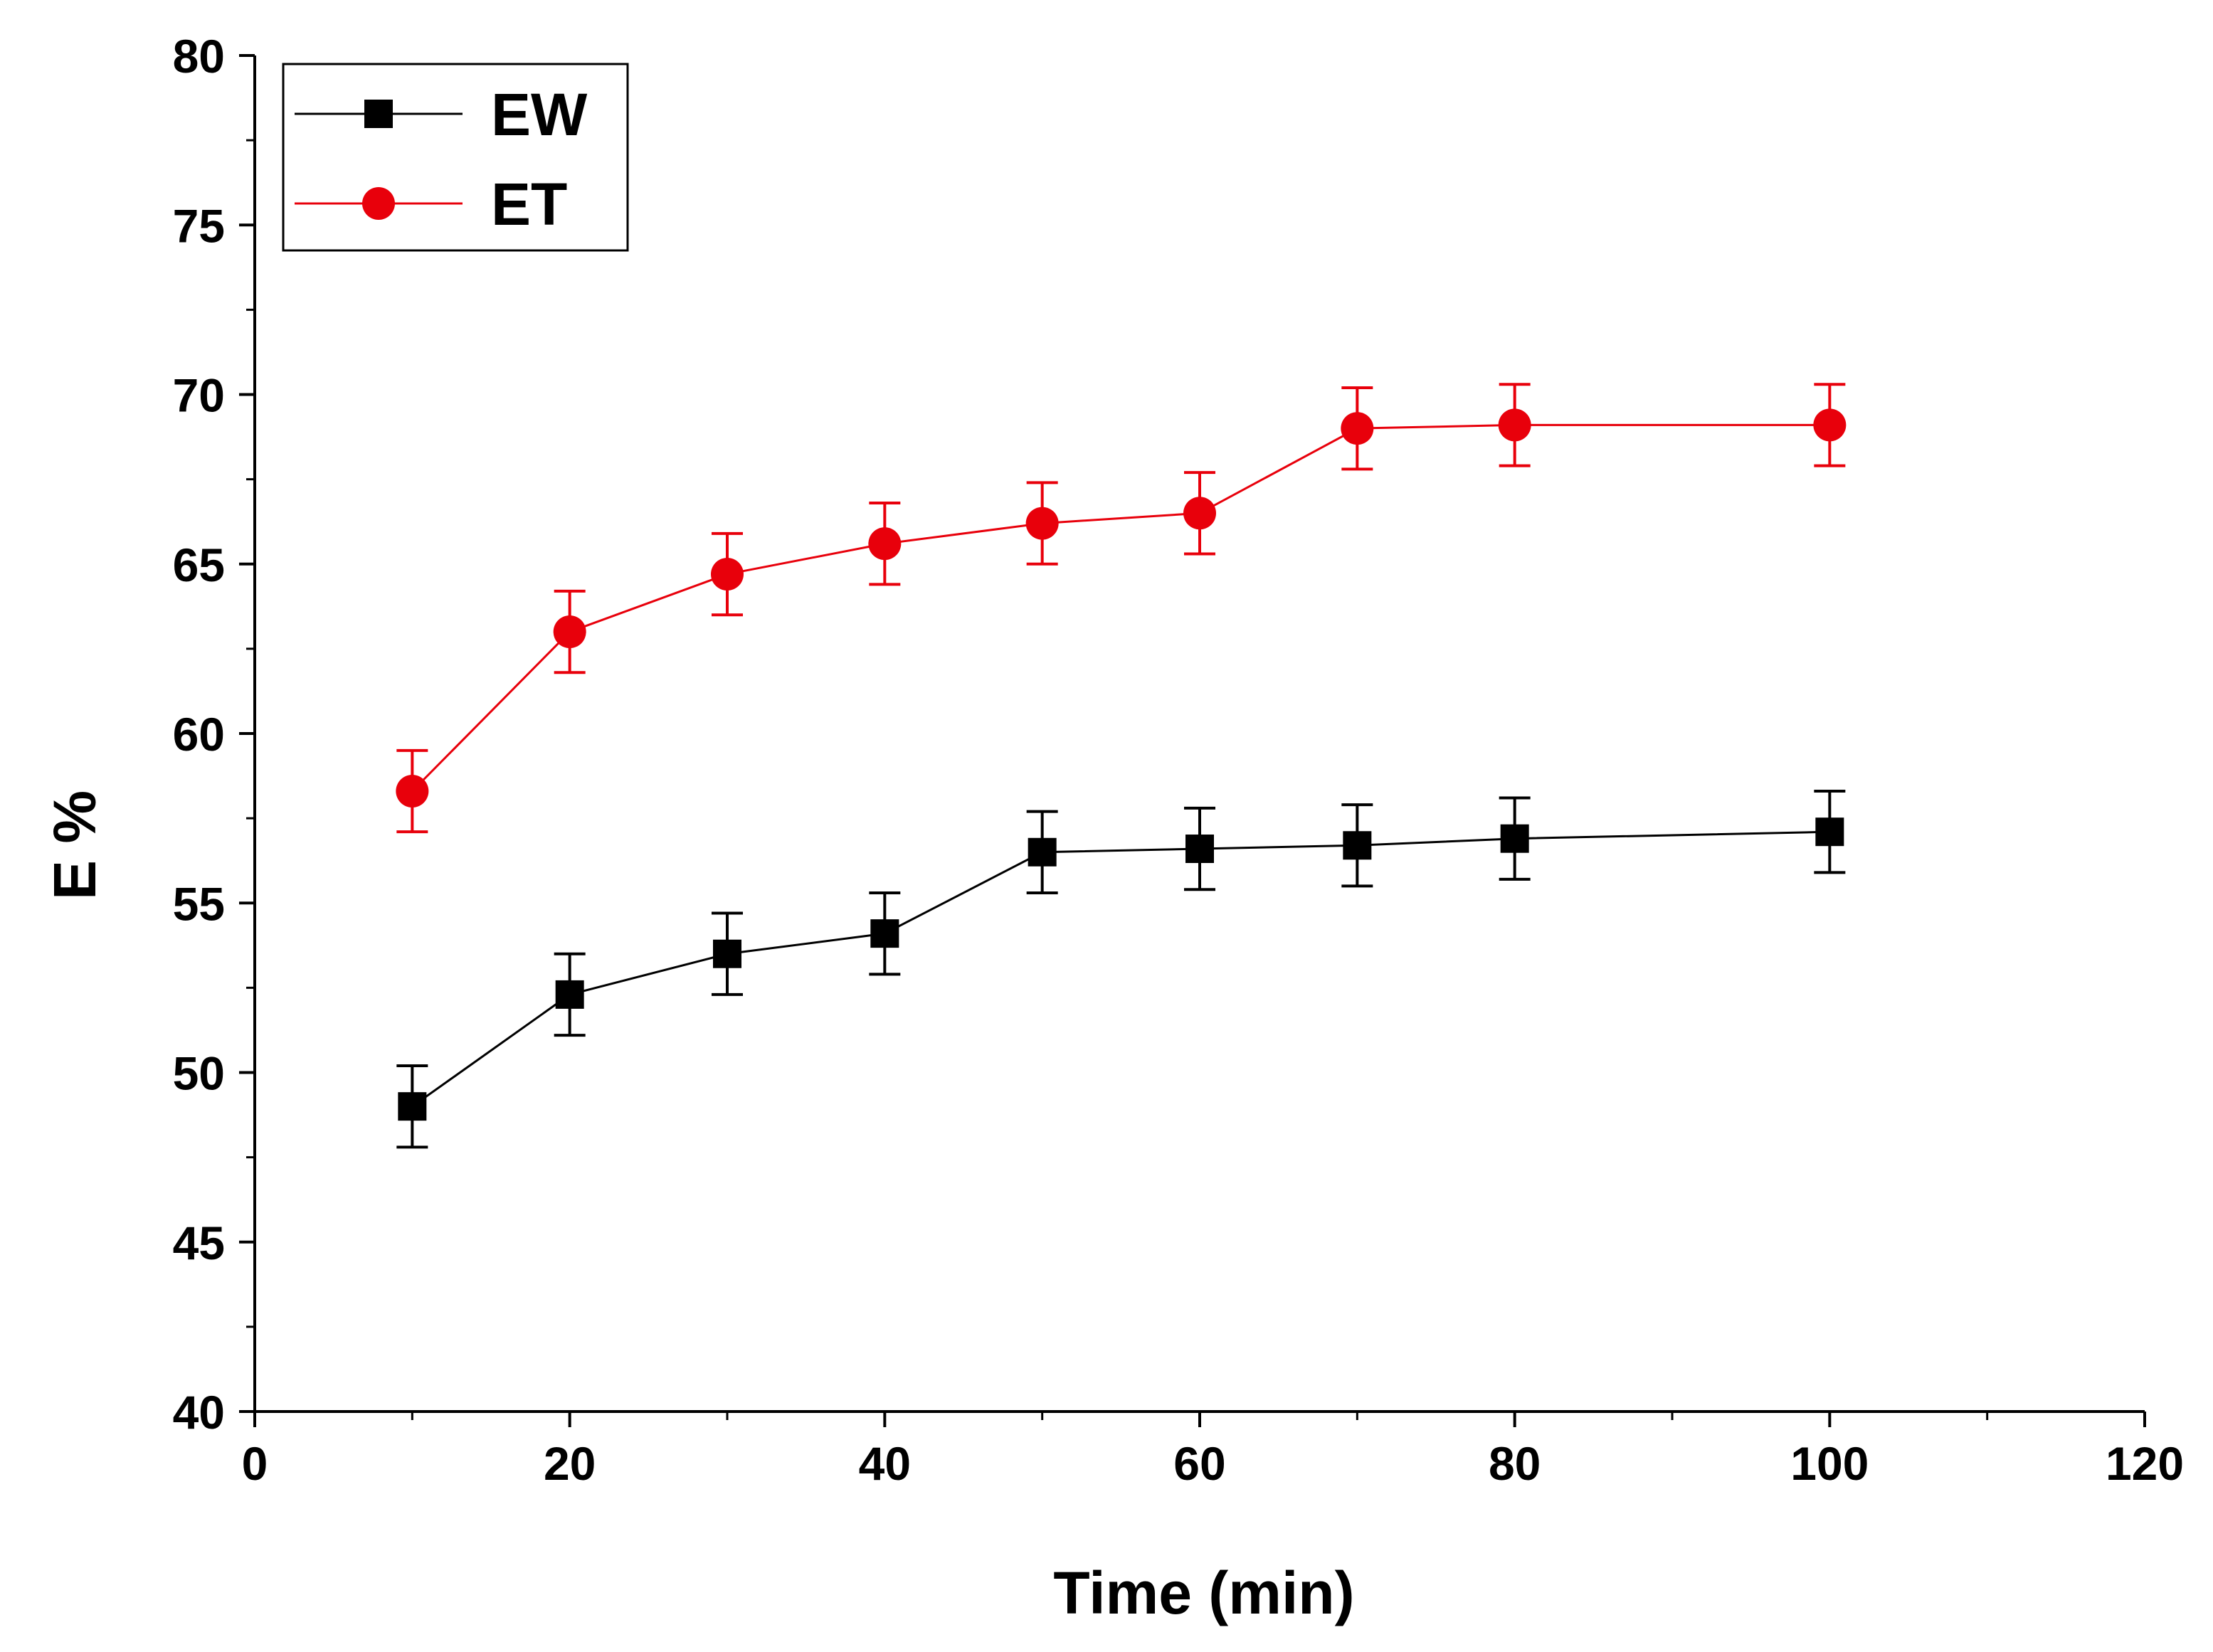  What do you see at coordinates (378, 114) in the screenshot?
I see `legend-marker-ew` at bounding box center [378, 114].